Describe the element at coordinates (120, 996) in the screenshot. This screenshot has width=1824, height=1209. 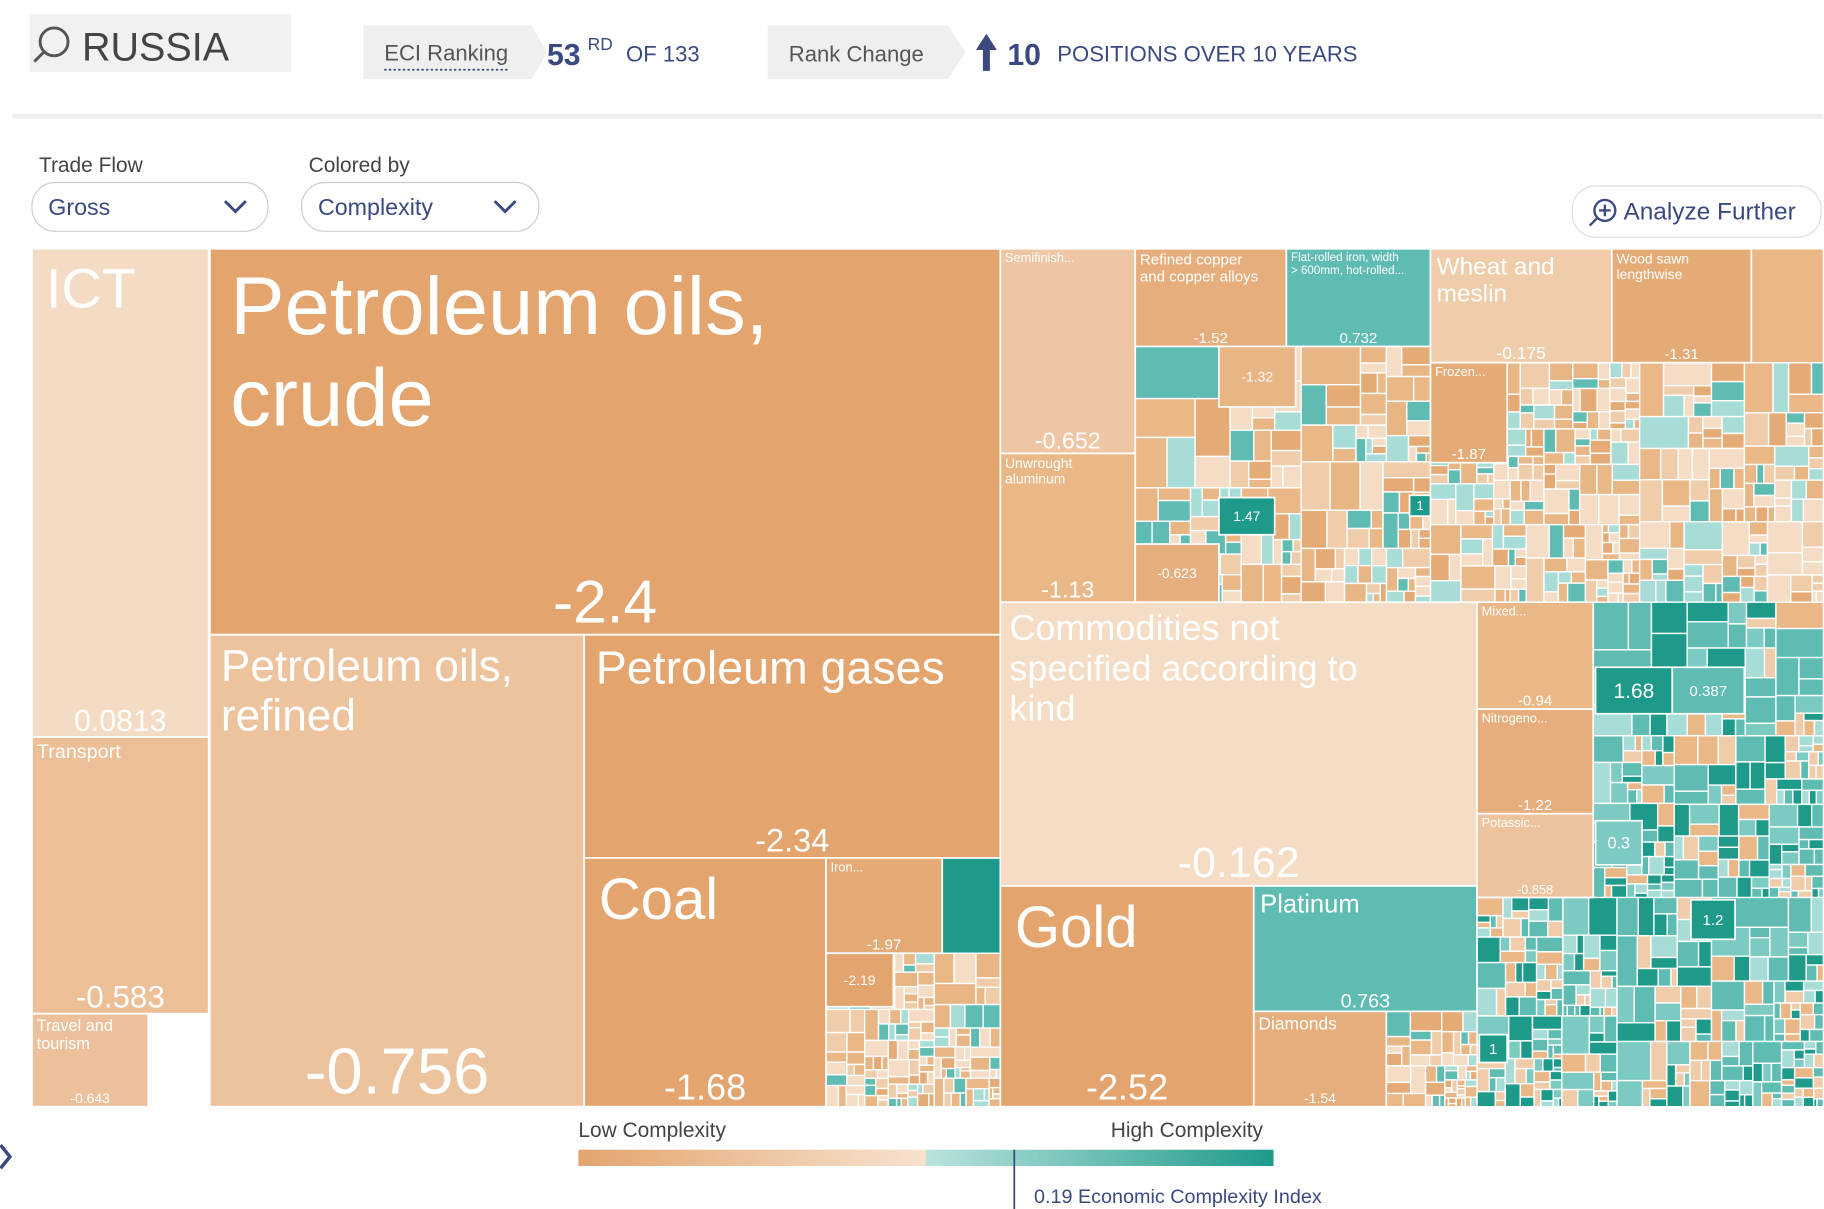
I see `tile-value: -0.583` at that location.